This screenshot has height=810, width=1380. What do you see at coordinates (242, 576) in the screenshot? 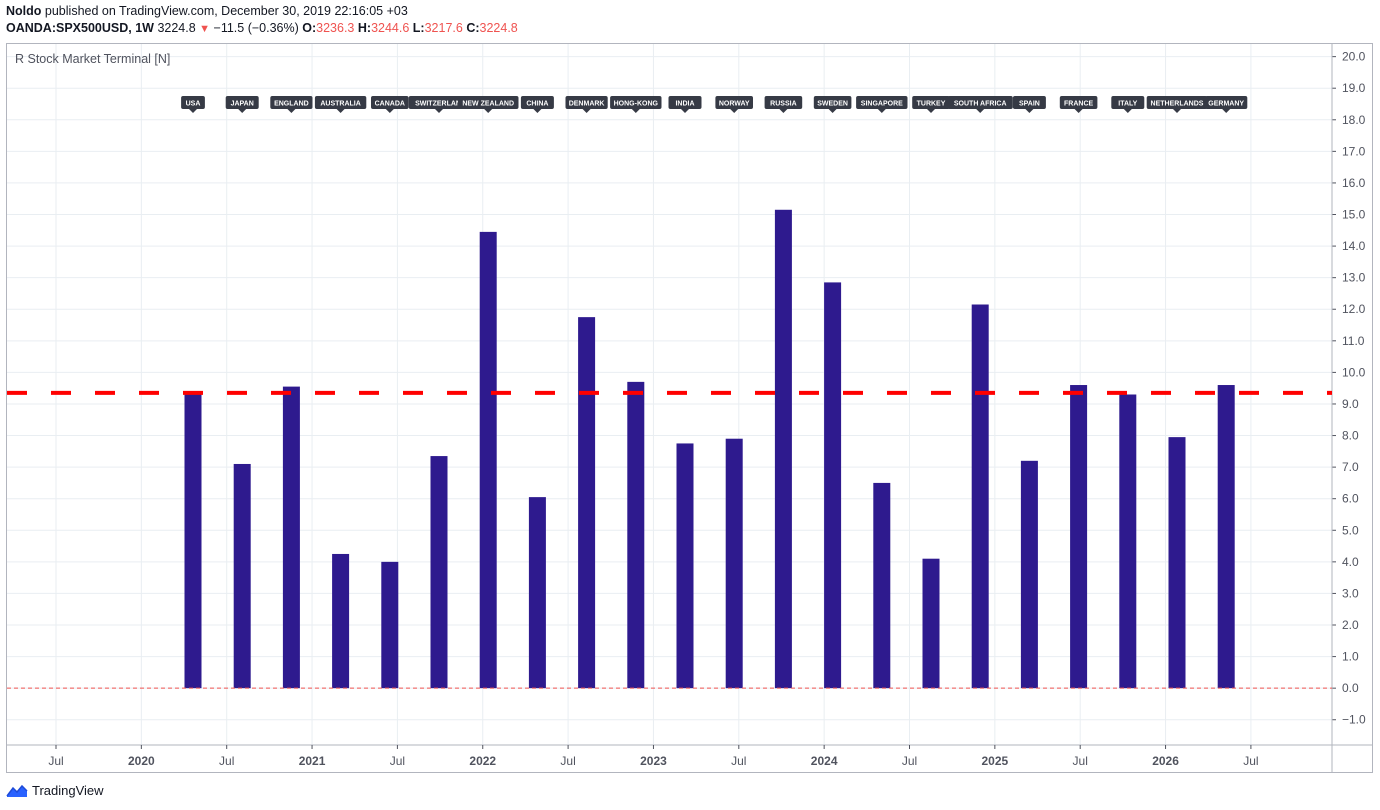
I see `bar-japan` at bounding box center [242, 576].